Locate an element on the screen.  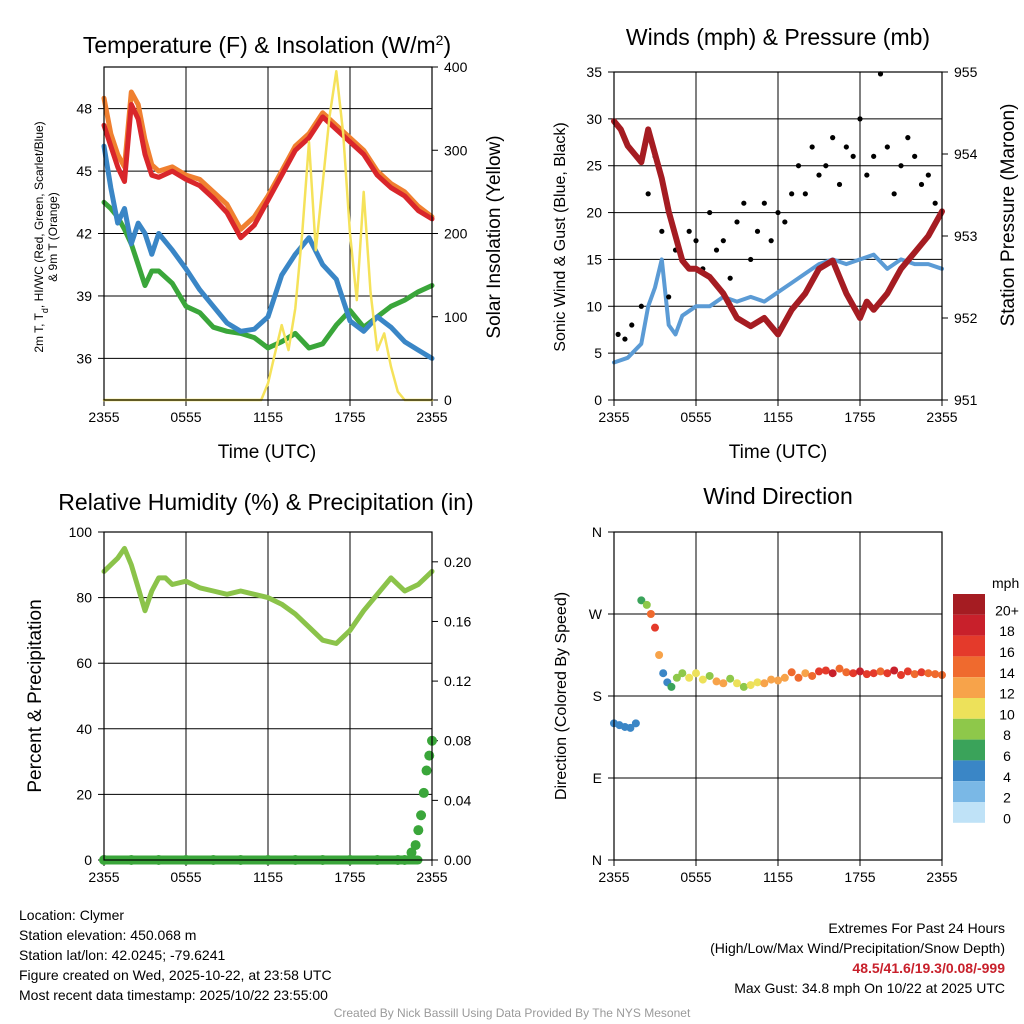
wind-y-tick-label: 35 is located at coordinates (594, 72).